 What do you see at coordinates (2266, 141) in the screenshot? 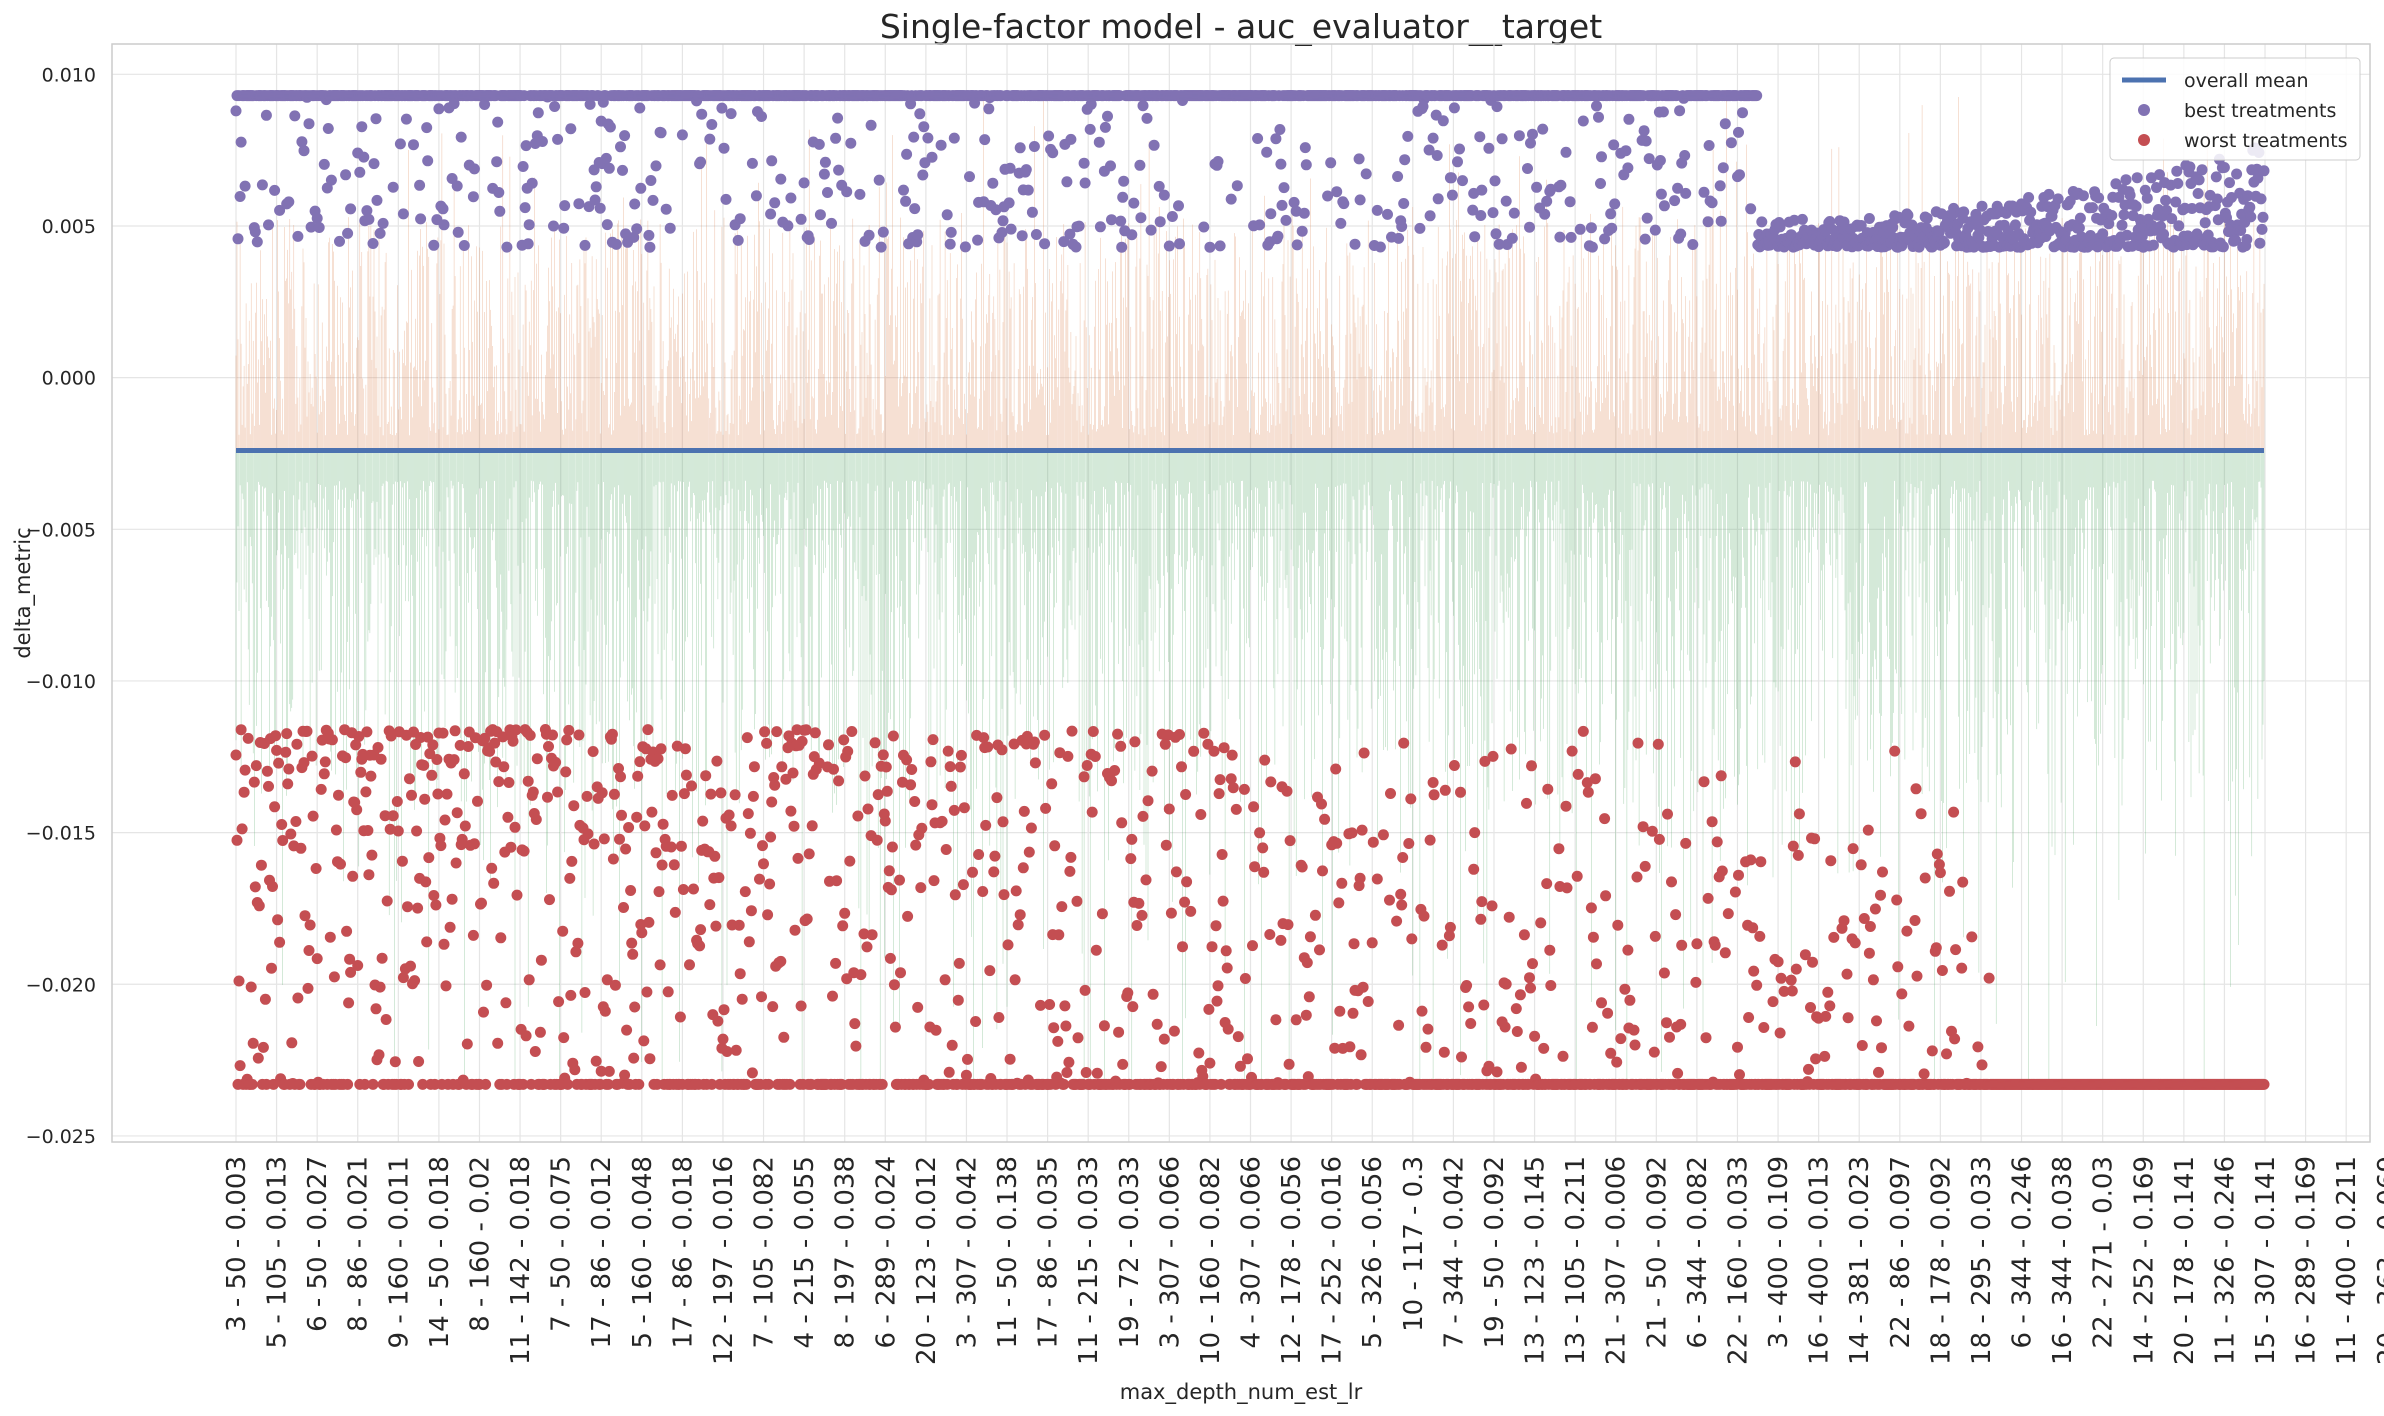
I see `legend-label-worst-treatments: worst treatments` at bounding box center [2266, 141].